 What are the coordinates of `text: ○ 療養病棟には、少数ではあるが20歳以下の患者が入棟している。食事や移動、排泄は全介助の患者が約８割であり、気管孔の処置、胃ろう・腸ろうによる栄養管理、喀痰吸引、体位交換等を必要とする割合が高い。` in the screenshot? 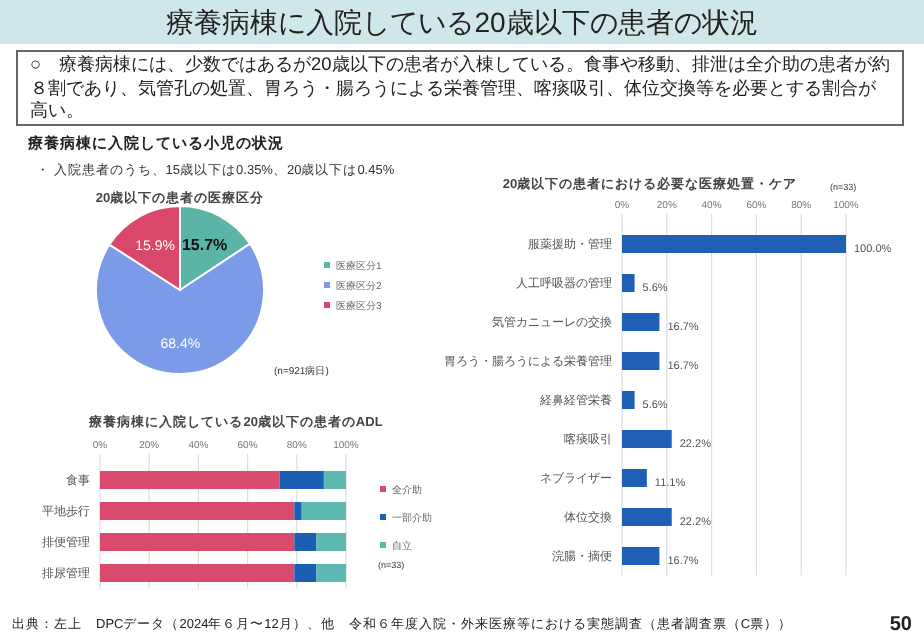 It's located at (460, 88).